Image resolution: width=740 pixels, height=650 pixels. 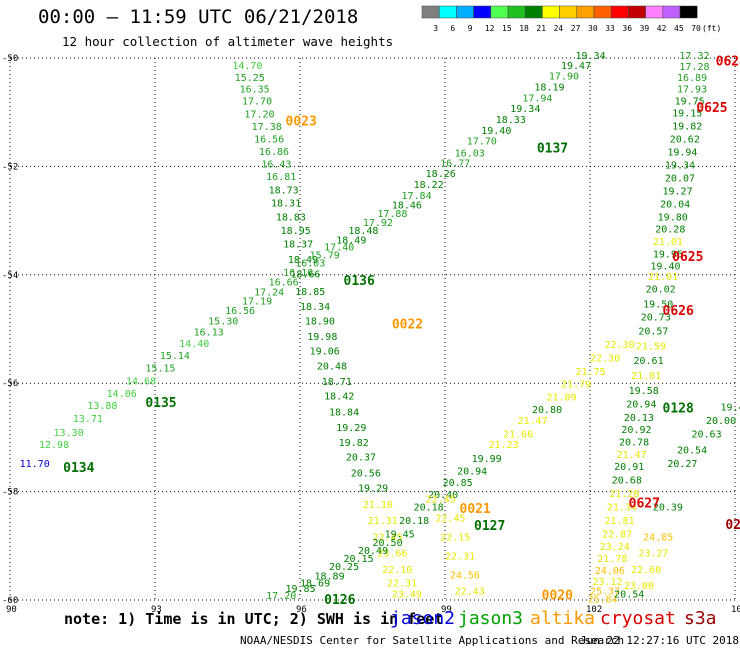 What do you see at coordinates (552, 148) in the screenshot?
I see `track-id-label: 0137` at bounding box center [552, 148].